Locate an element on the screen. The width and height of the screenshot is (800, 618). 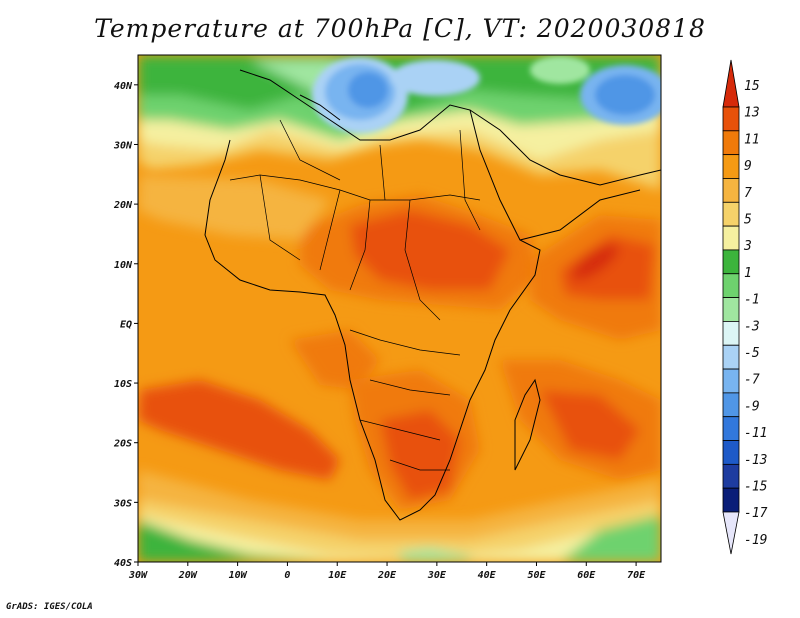
colorbar-label: 3 is located at coordinates (747, 246).